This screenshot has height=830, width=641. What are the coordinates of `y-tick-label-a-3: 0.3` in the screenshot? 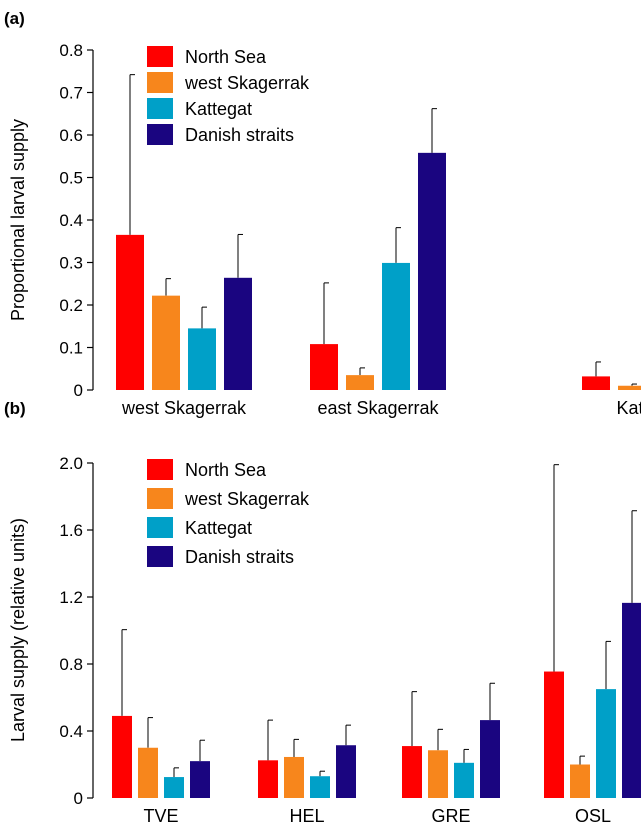 It's located at (71, 263).